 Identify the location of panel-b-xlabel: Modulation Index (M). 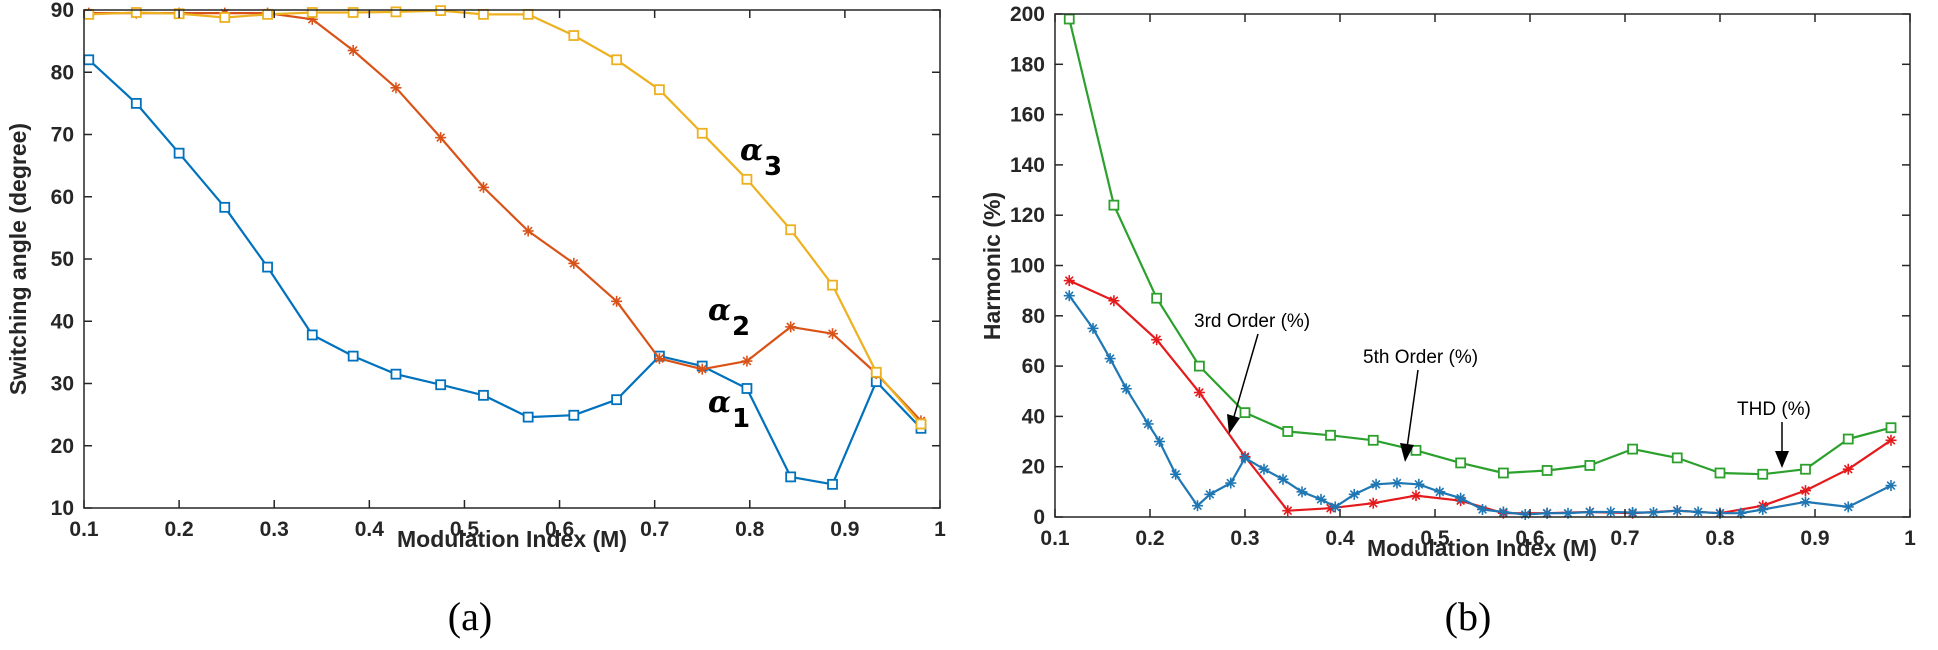
(1482, 548).